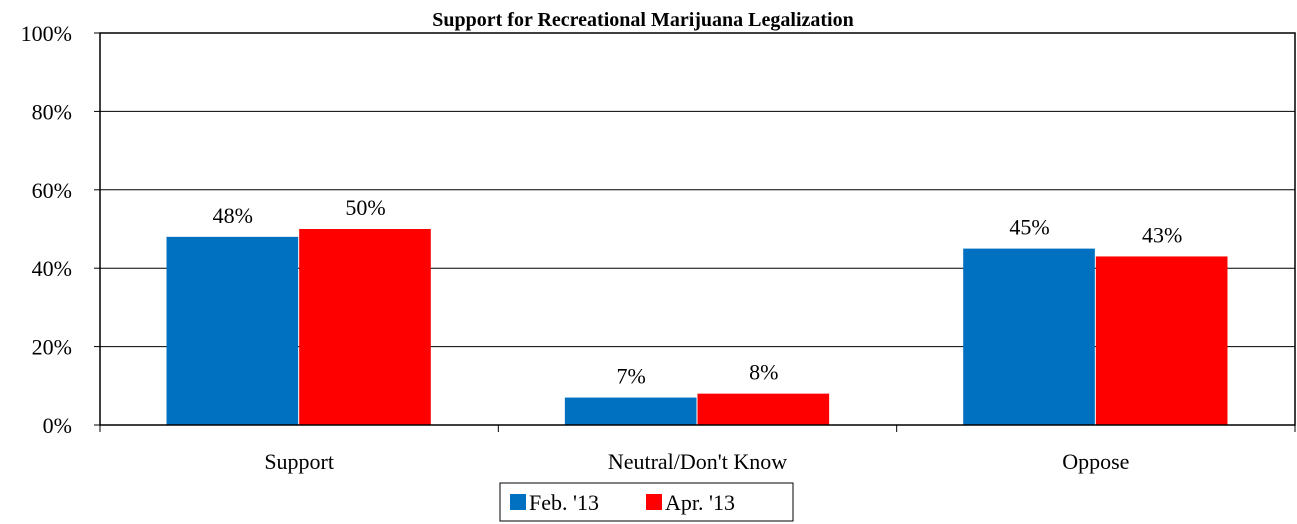 The width and height of the screenshot is (1297, 524). I want to click on x-axis-ticks: Support Neutral/Don't Know Oppose, so click(697, 449).